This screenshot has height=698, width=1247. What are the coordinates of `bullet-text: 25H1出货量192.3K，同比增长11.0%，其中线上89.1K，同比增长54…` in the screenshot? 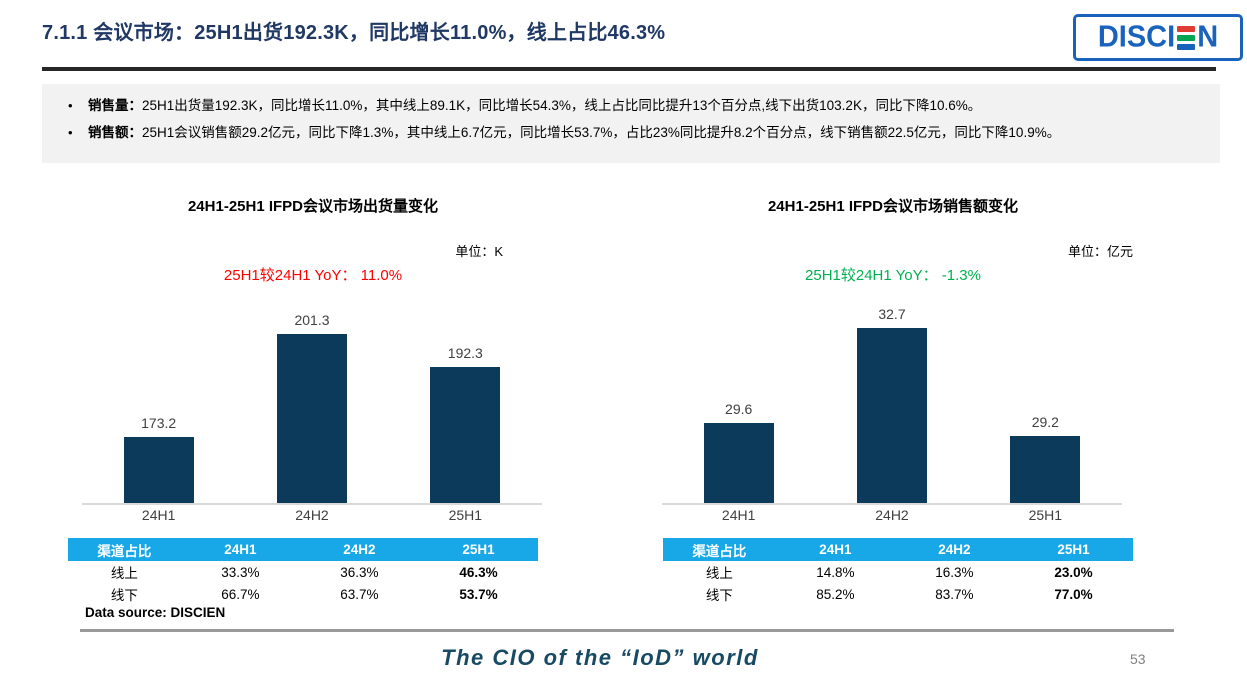 It's located at (562, 105).